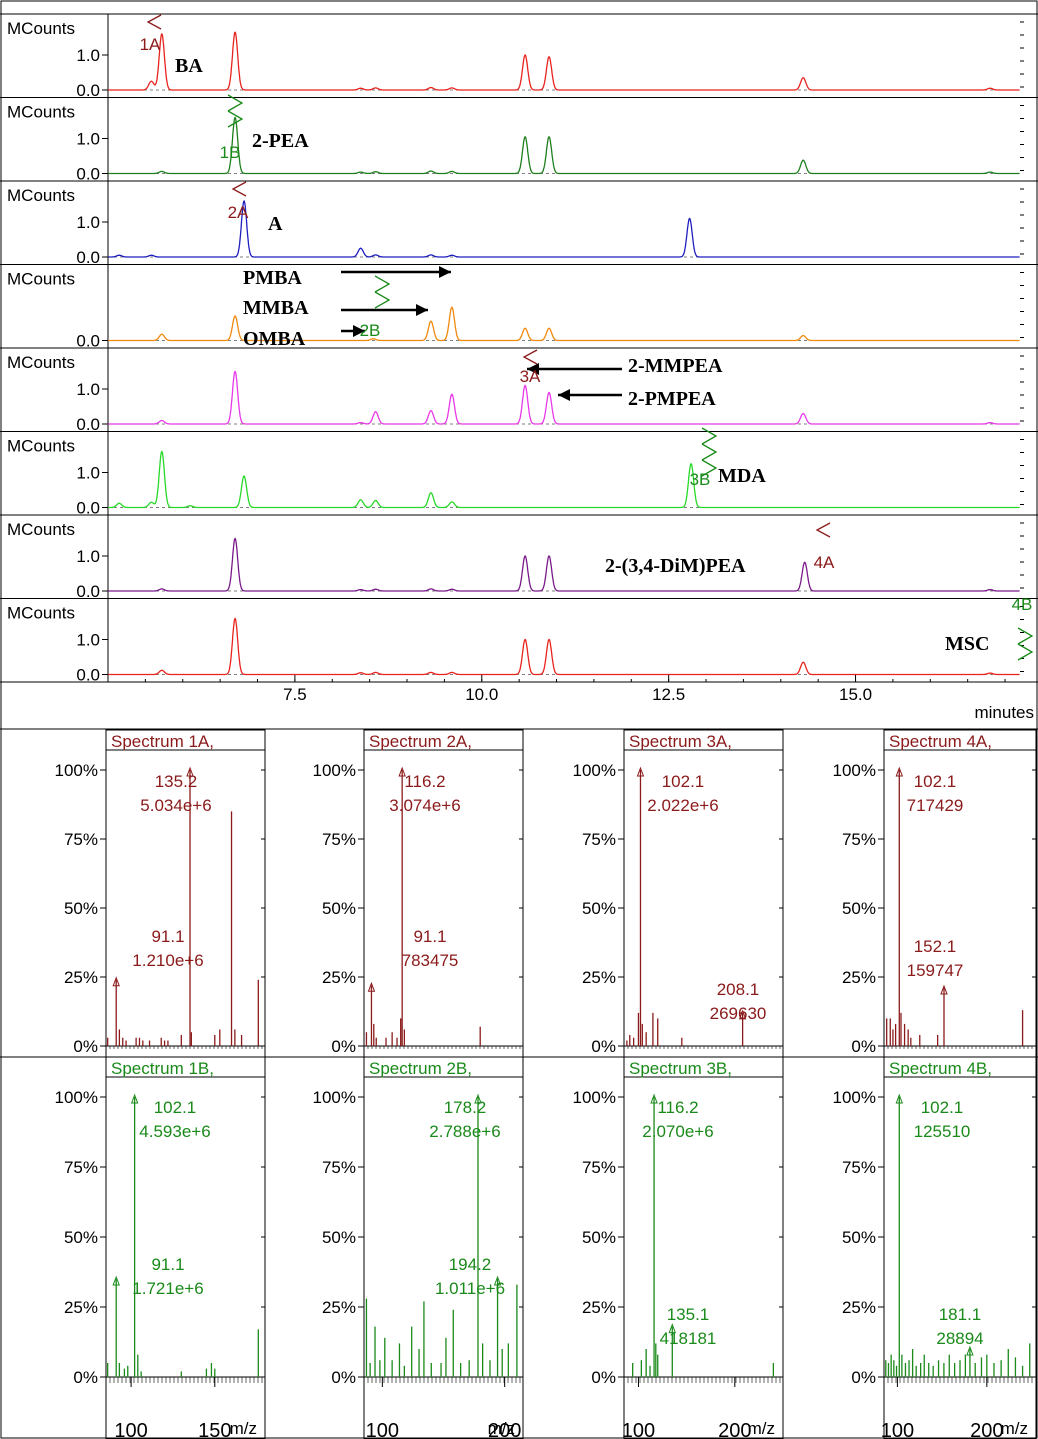  I want to click on marker-label: 3A, so click(530, 376).